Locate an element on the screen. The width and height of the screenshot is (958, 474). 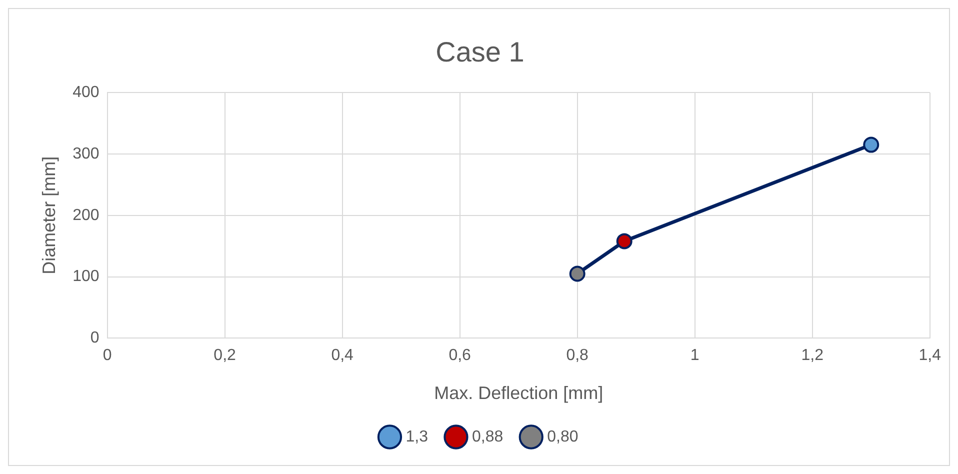
x-tick-label: 0,8 is located at coordinates (577, 355).